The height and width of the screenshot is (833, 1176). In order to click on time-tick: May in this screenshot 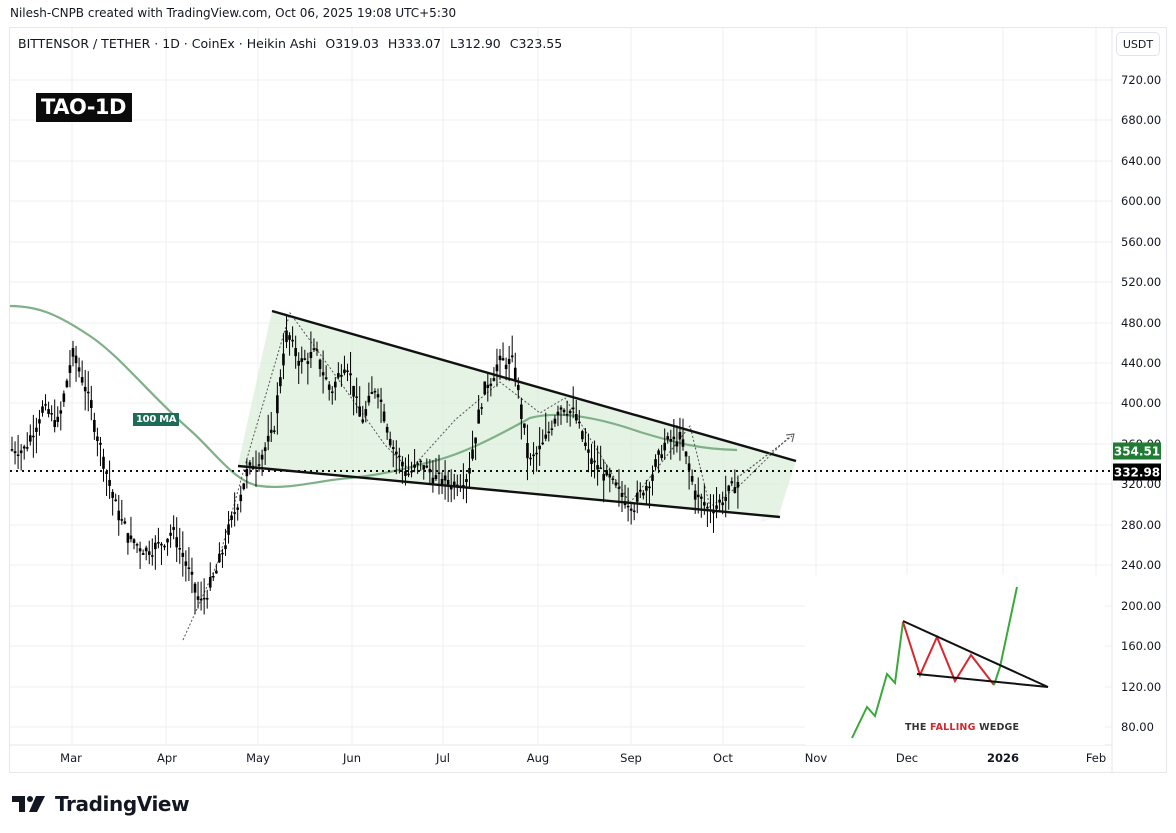, I will do `click(258, 758)`.